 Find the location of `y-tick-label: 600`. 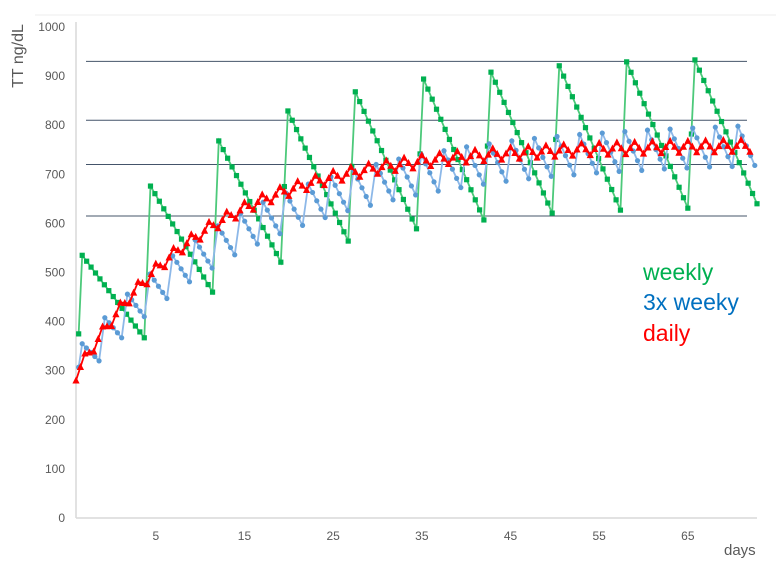

y-tick-label: 600 is located at coordinates (55, 223).